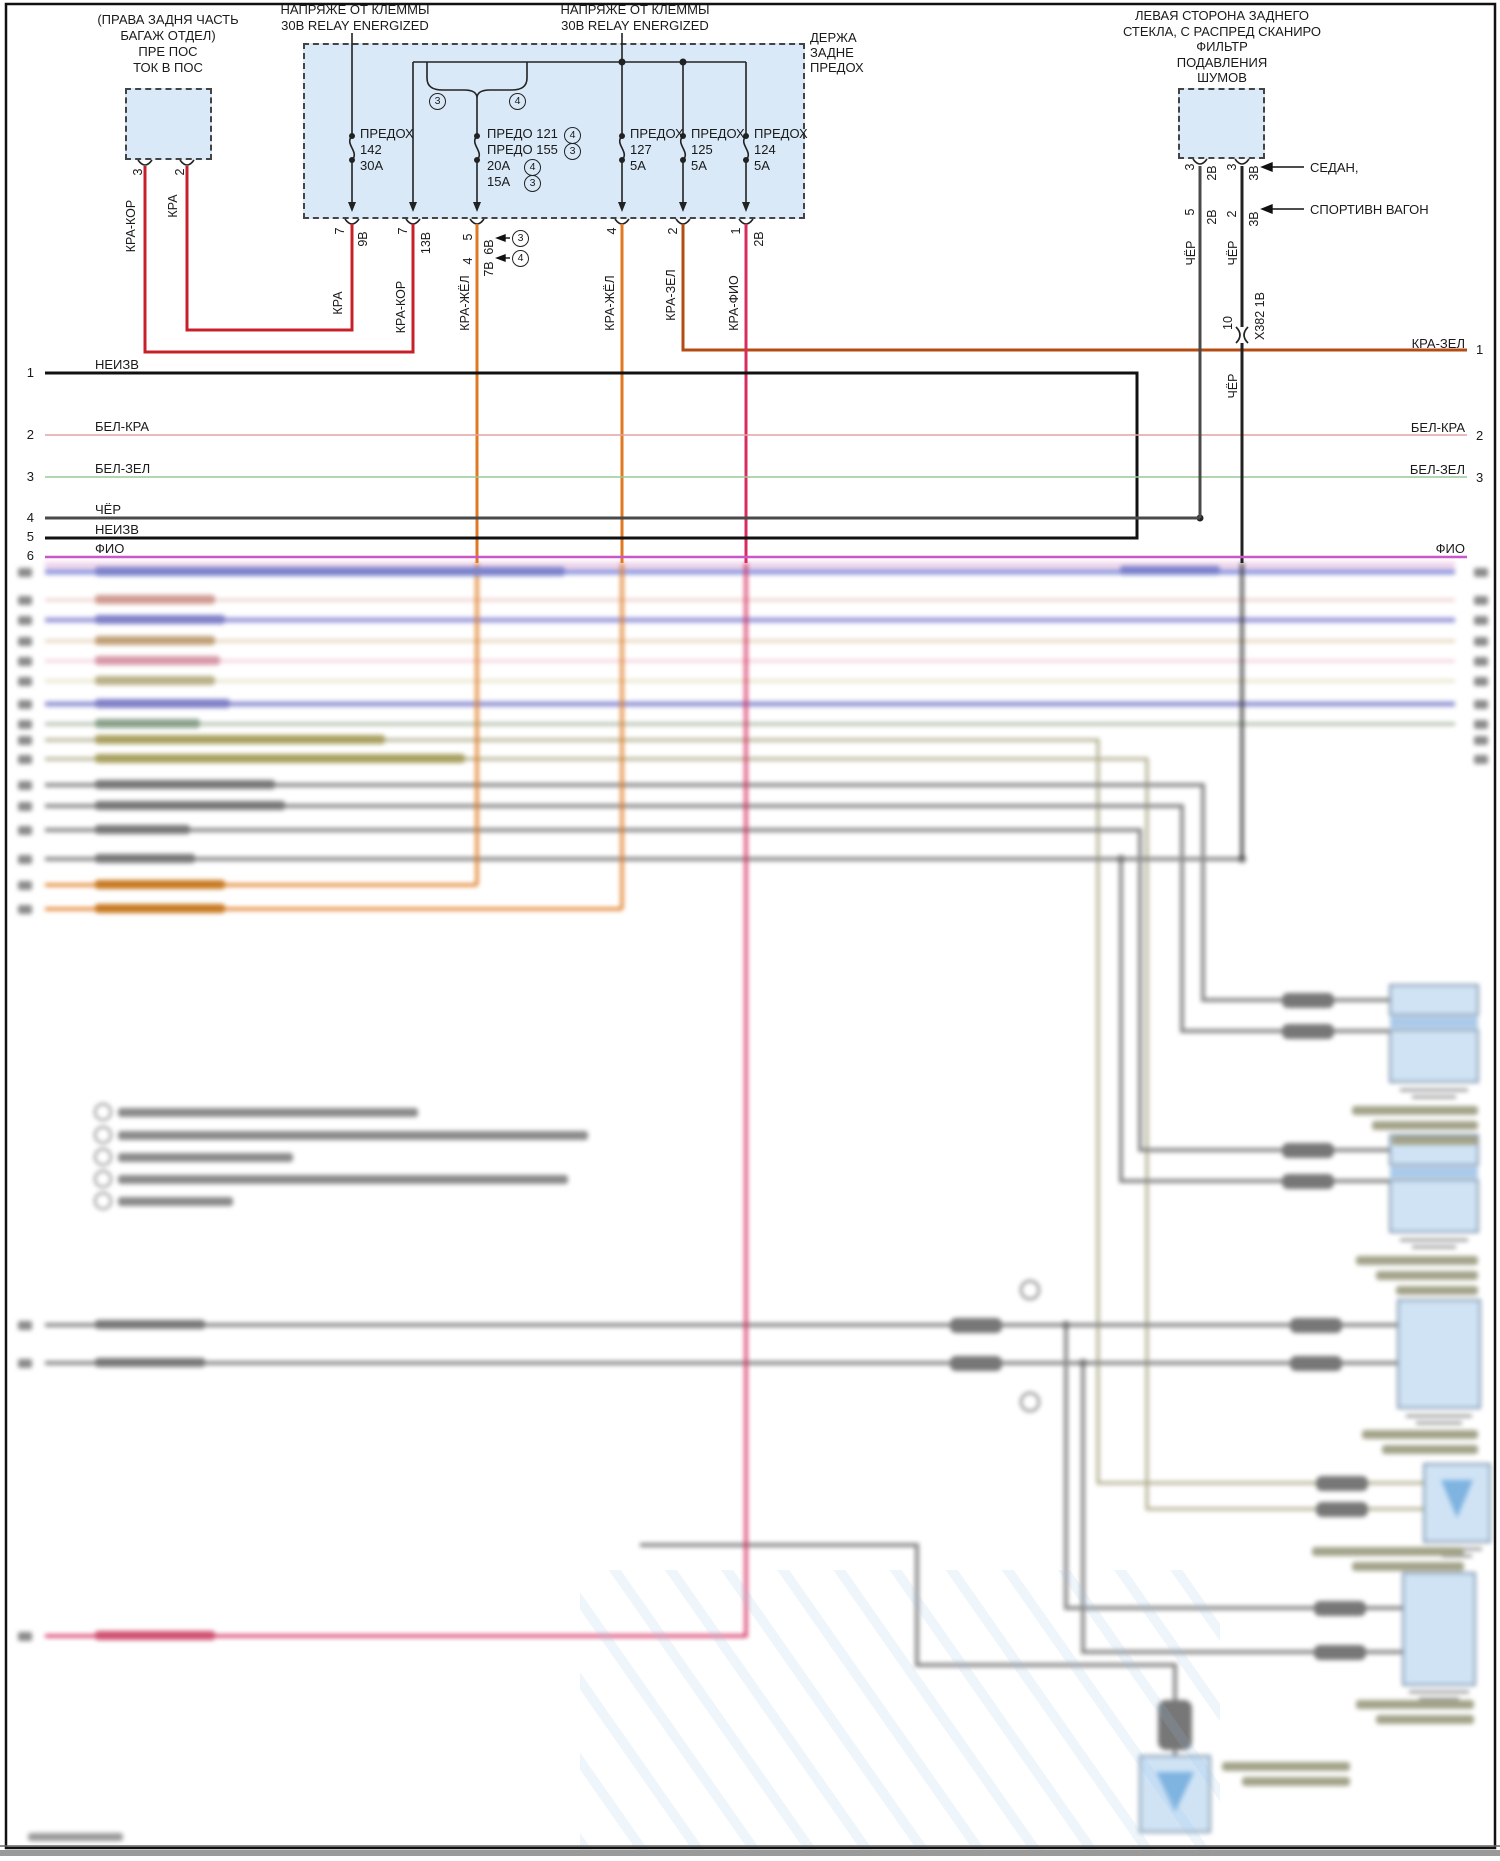  I want to click on fuse-holder-box, so click(554, 131).